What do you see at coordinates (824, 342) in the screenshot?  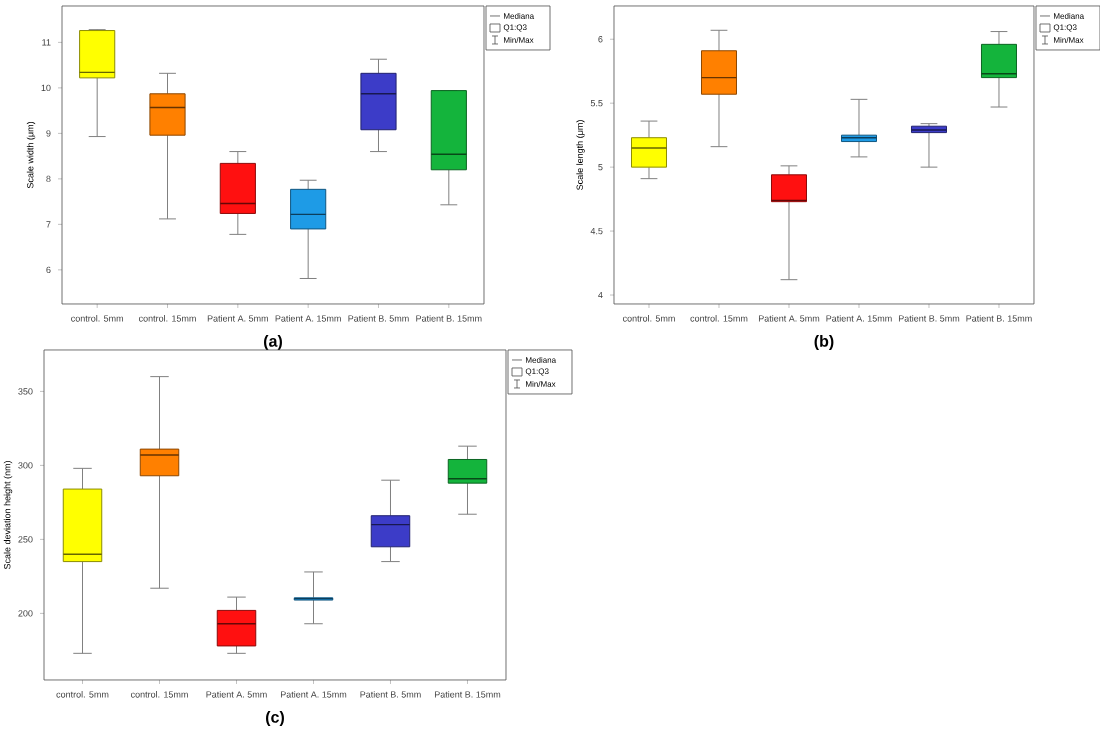 I see `text: (b)` at bounding box center [824, 342].